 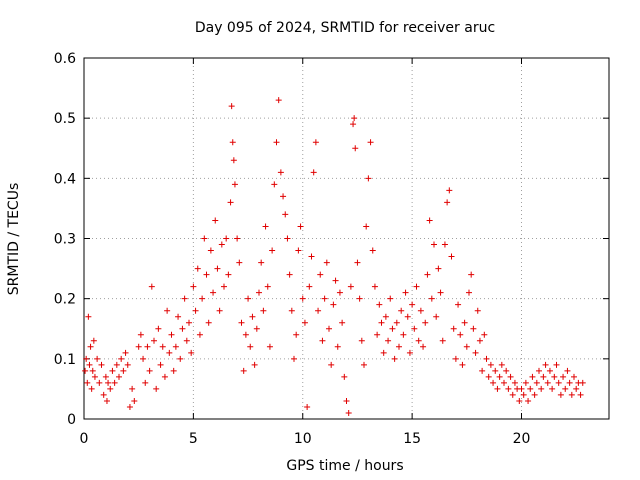 I want to click on y-tick-label: 0, so click(x=71, y=420).